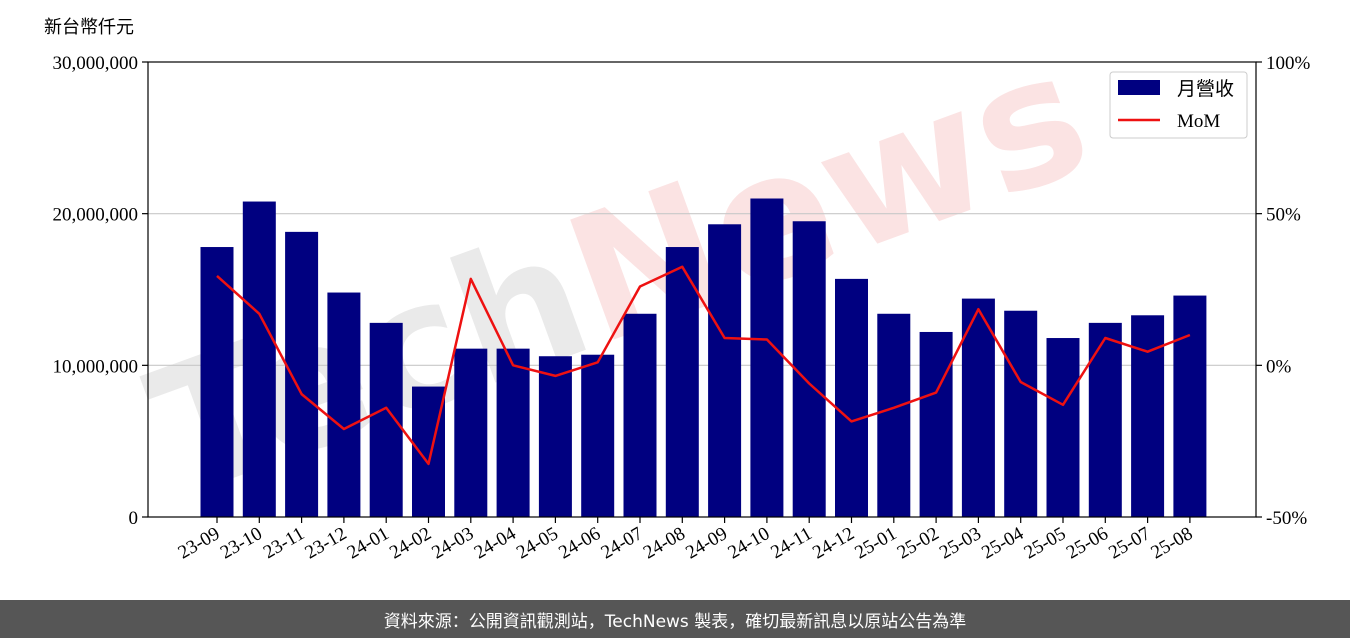 The width and height of the screenshot is (1350, 638). Describe the element at coordinates (1002, 543) in the screenshot. I see `x-tick-label: 25-04` at that location.